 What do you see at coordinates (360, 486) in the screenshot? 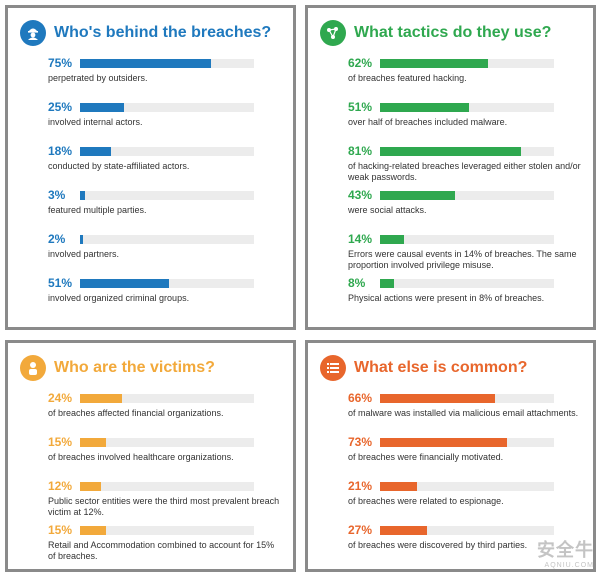
I see `stat-percent: 21%` at bounding box center [360, 486].